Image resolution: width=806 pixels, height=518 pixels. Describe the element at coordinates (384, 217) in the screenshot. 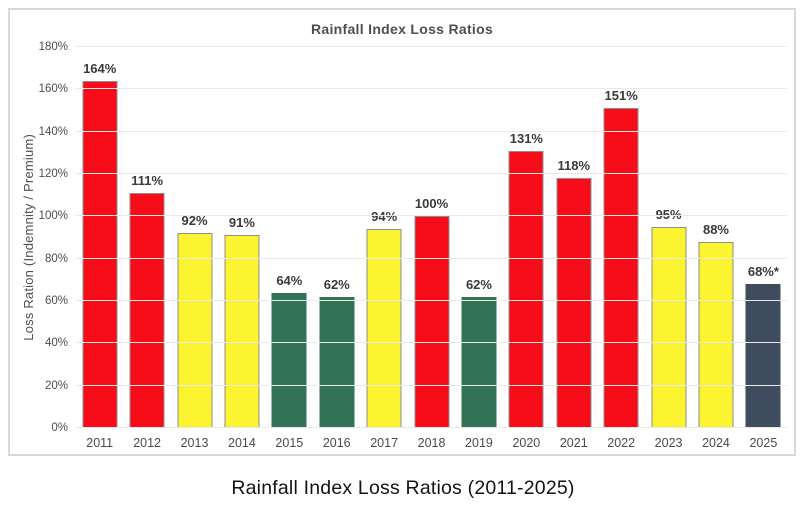

I see `bar-value-label: 94%` at that location.